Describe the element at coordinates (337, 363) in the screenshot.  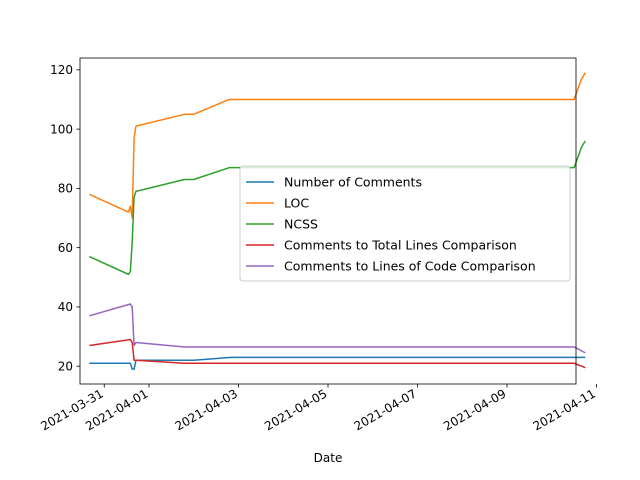
I see `series-line-number-of-comments` at that location.